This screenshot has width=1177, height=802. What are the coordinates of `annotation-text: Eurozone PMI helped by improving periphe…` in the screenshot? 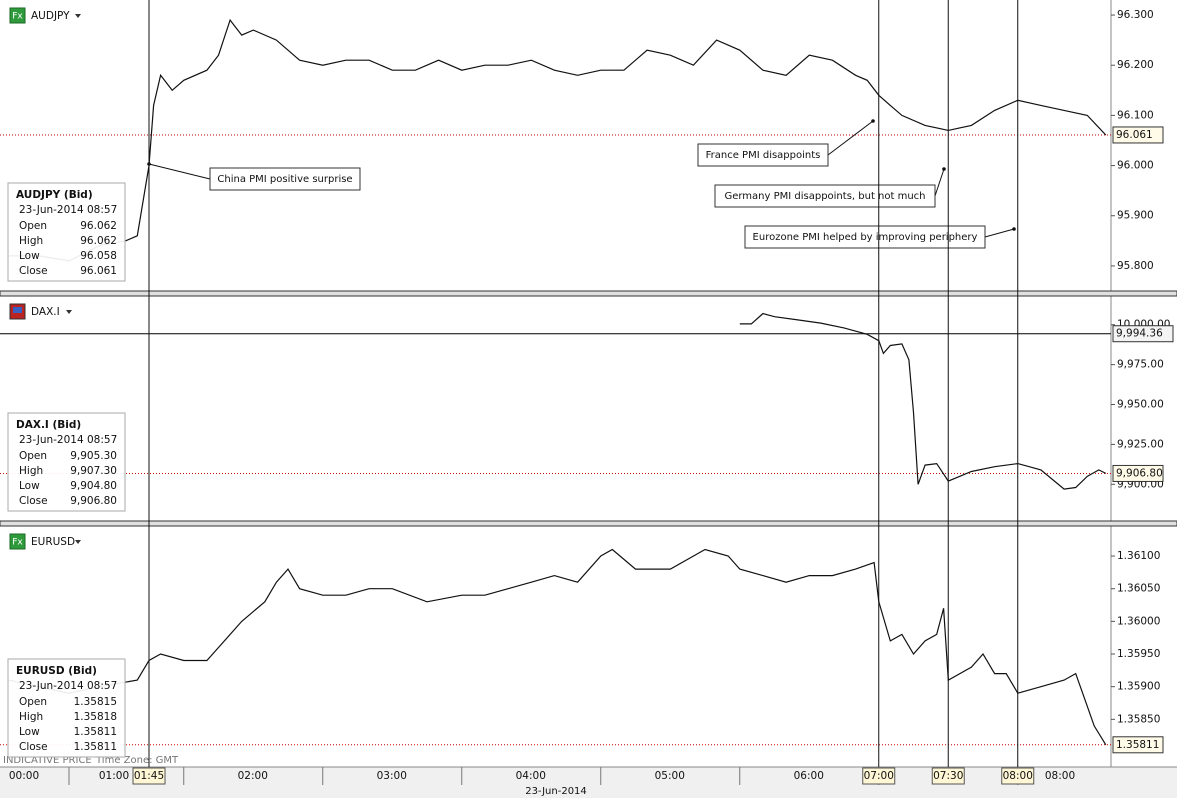 It's located at (865, 237).